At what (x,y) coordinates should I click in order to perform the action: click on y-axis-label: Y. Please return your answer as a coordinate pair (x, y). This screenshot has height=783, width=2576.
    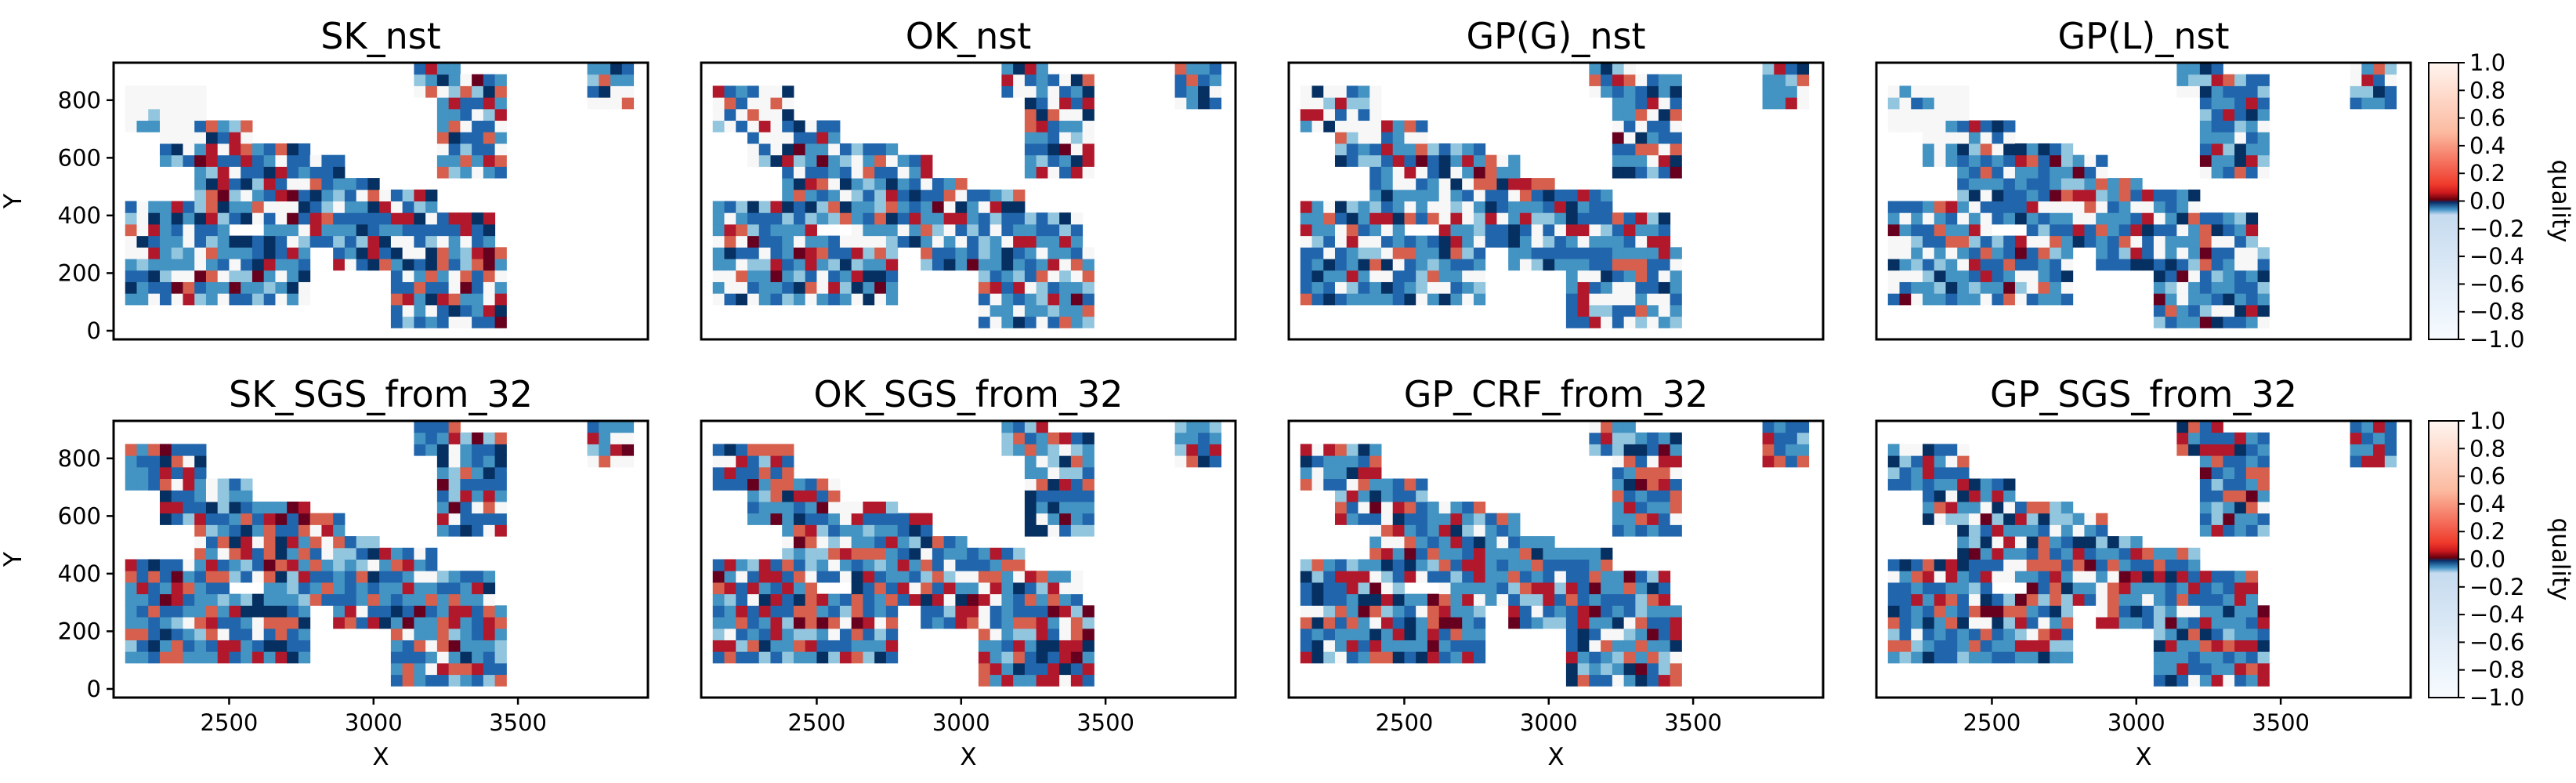
    Looking at the image, I should click on (14, 559).